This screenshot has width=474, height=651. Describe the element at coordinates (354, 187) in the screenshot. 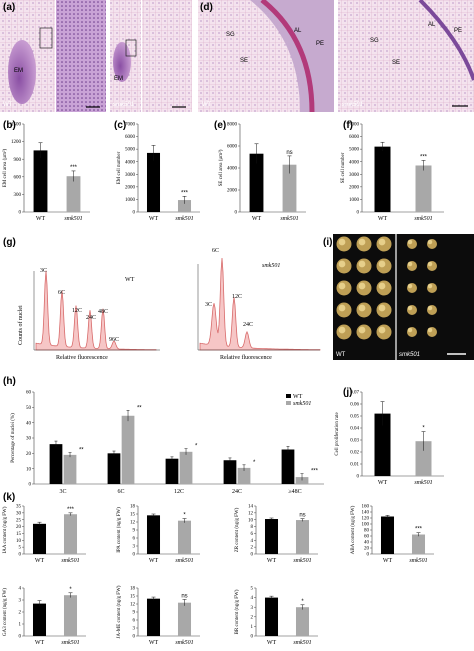

I see `y-tick-label: 2000` at that location.